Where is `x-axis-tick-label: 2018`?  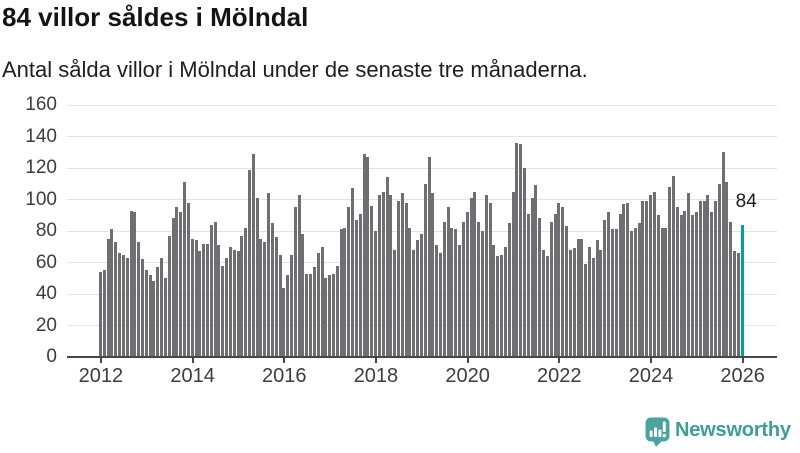 x-axis-tick-label: 2018 is located at coordinates (376, 376).